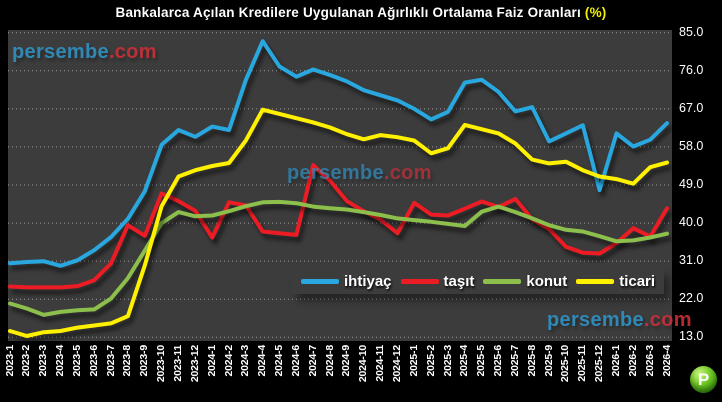 Image resolution: width=722 pixels, height=402 pixels. I want to click on legend-item-taşıt: taşıt, so click(437, 281).